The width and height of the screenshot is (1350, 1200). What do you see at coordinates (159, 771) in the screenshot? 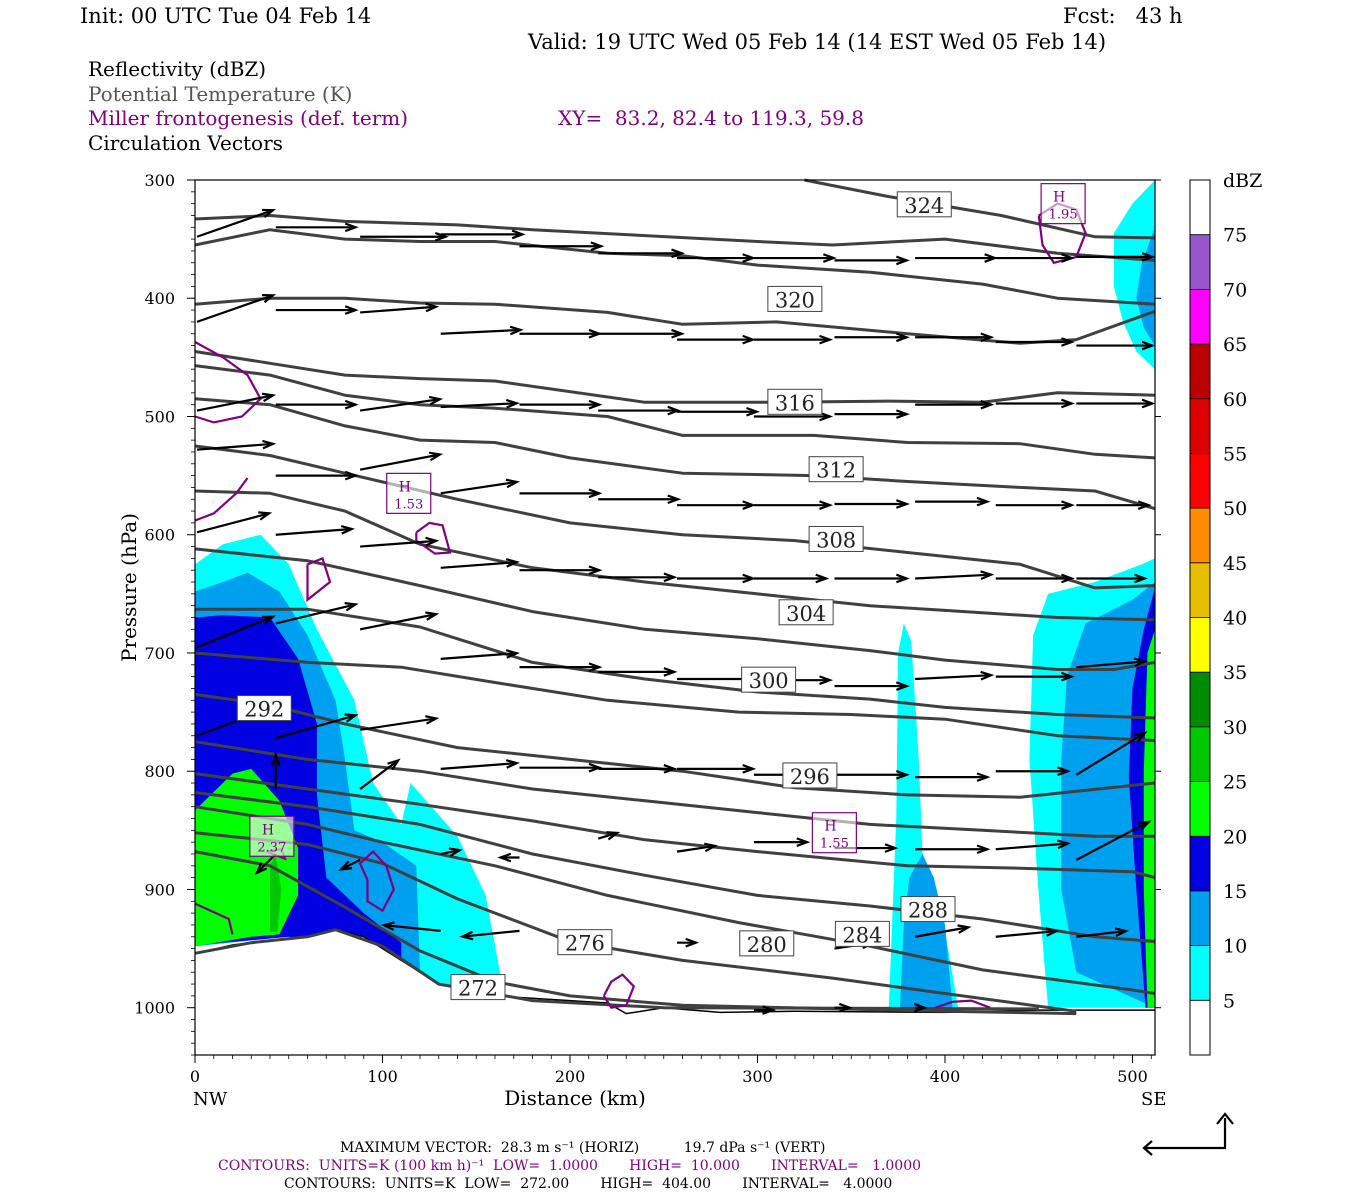
I see `y-tick-label: 800` at bounding box center [159, 771].